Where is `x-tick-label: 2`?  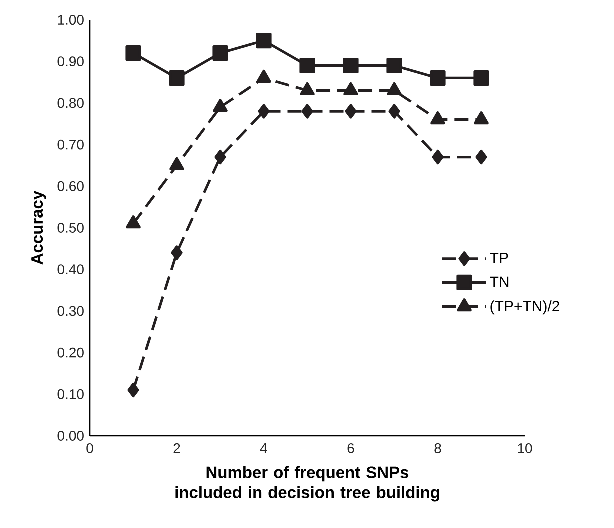
x-tick-label: 2 is located at coordinates (177, 449).